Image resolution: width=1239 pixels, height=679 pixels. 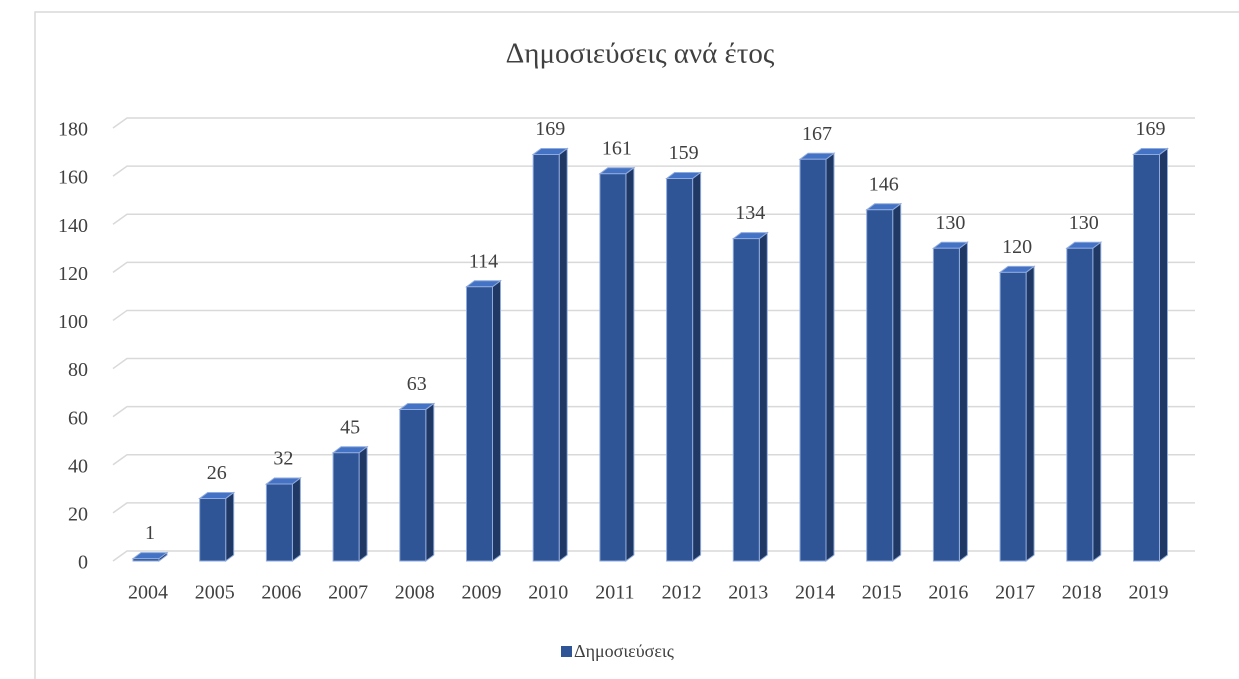 What do you see at coordinates (73, 178) in the screenshot?
I see `y-tick-label: 160` at bounding box center [73, 178].